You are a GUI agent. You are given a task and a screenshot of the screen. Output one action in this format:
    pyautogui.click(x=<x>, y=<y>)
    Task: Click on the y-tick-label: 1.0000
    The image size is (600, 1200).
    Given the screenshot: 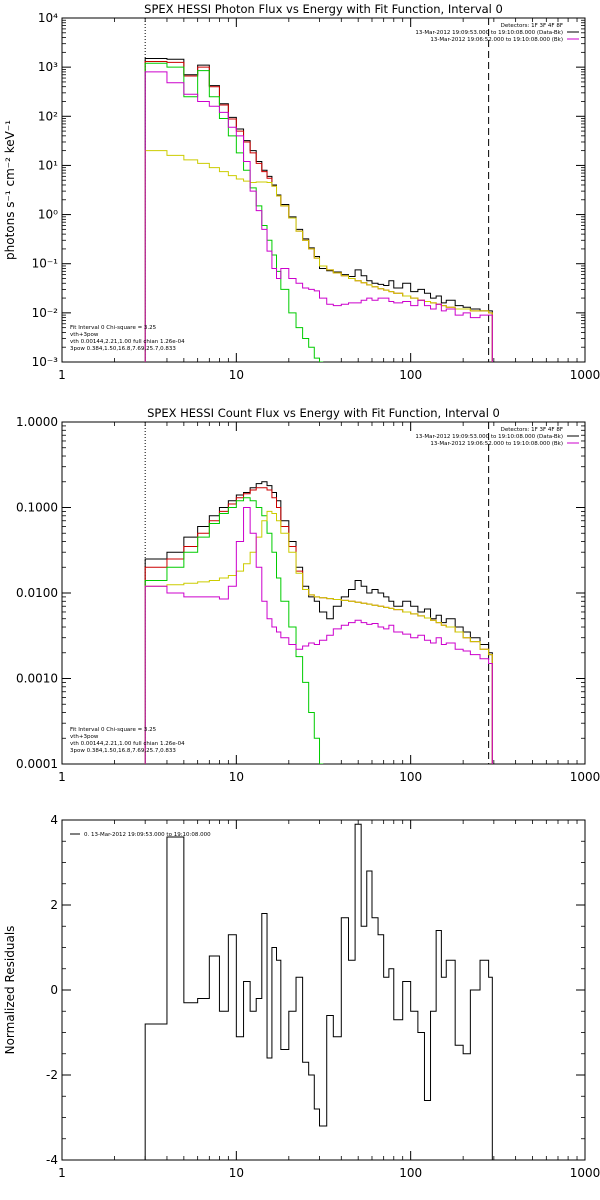 What is the action you would take?
    pyautogui.click(x=37, y=422)
    